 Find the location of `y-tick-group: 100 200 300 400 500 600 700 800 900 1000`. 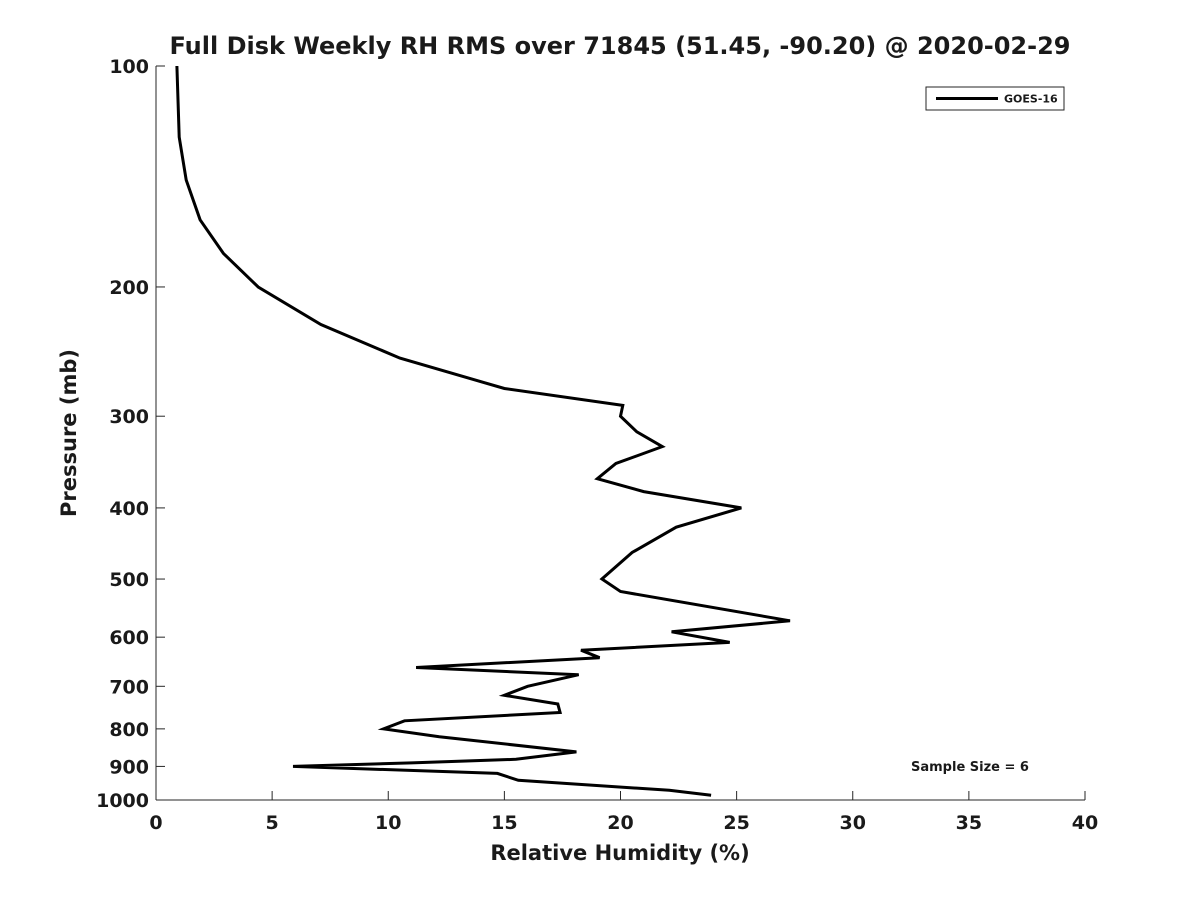

y-tick-group: 100 200 300 400 500 600 700 800 900 1000 is located at coordinates (130, 434).